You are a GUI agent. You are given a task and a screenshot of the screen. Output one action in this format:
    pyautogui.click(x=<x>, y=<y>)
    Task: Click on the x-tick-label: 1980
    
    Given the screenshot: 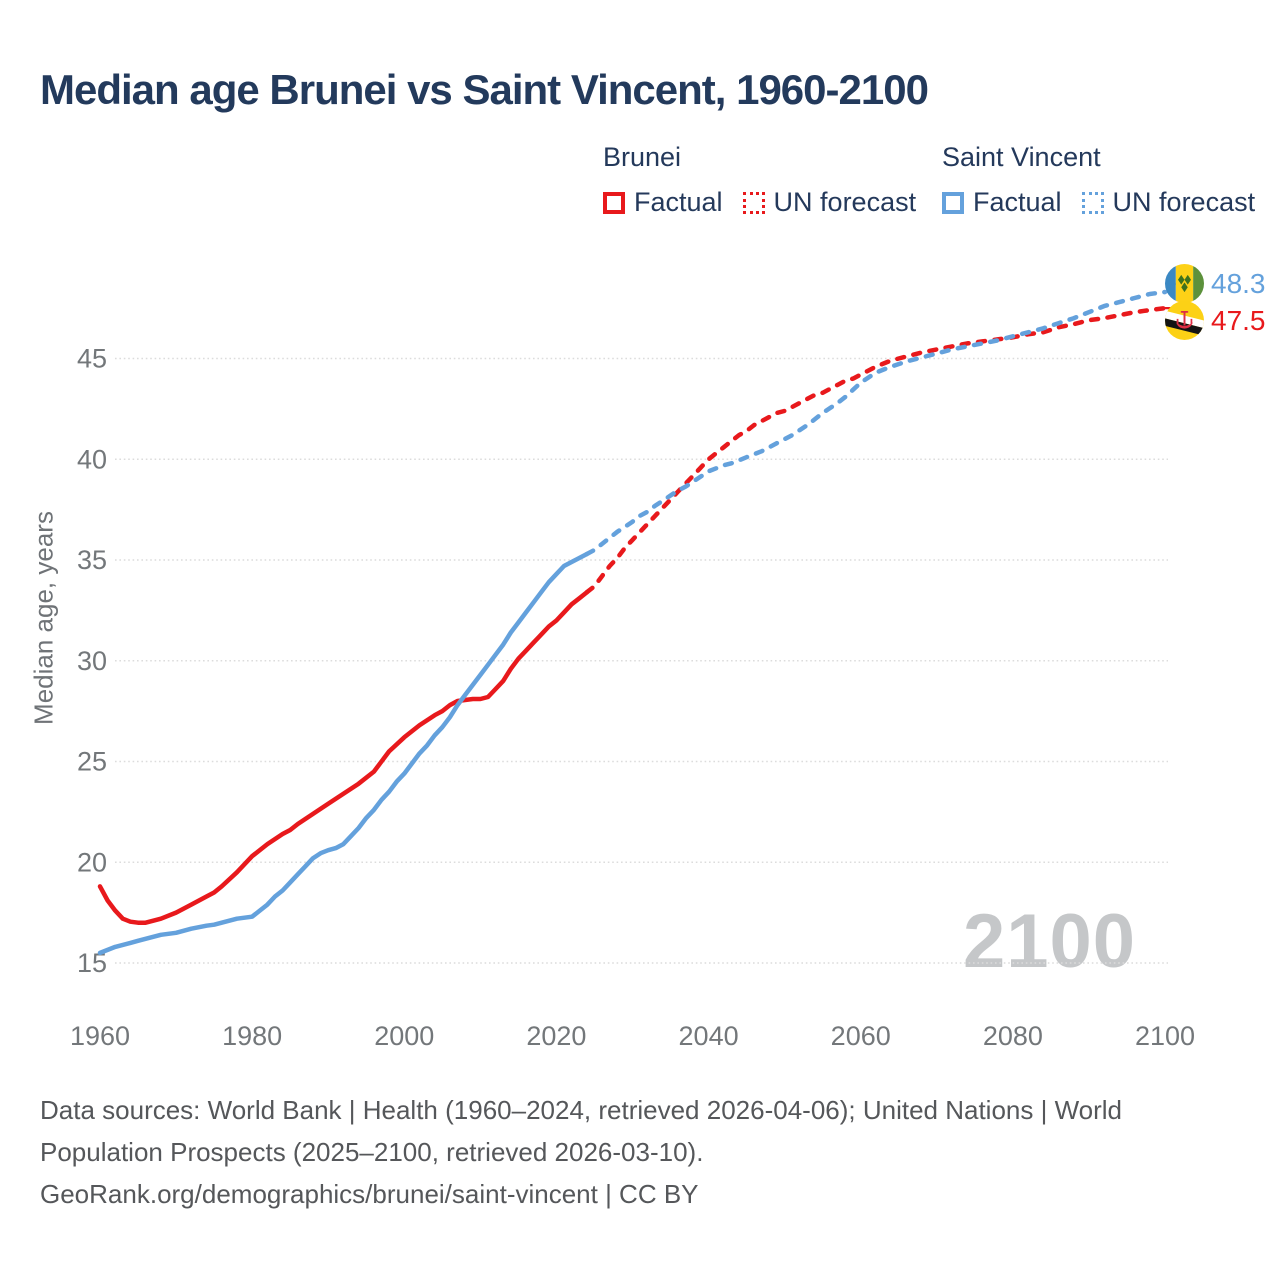 What is the action you would take?
    pyautogui.click(x=252, y=1036)
    